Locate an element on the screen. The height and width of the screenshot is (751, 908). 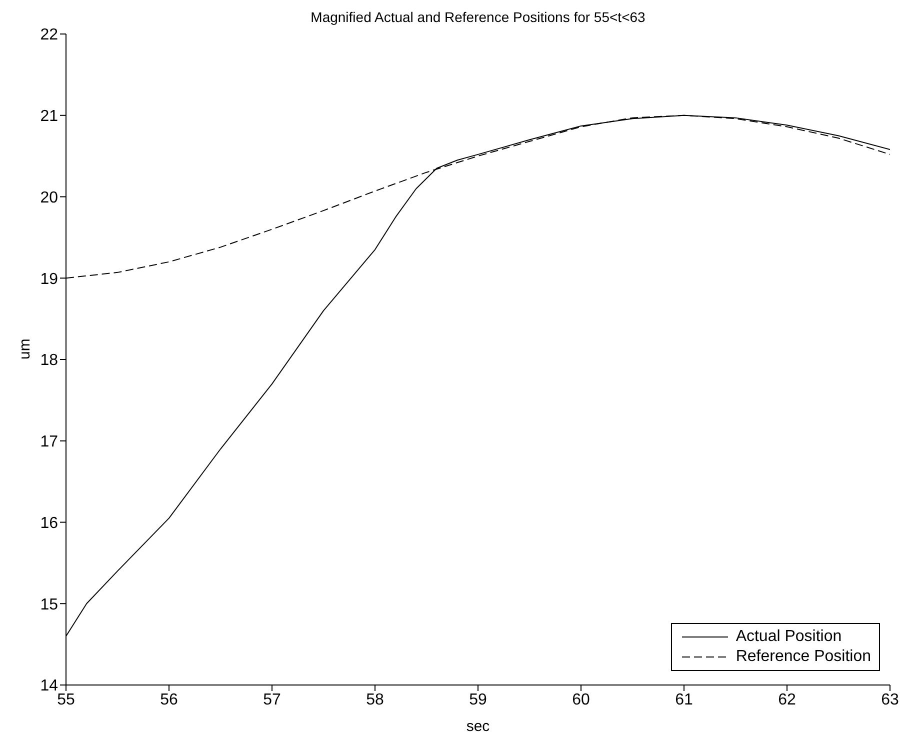
y-tick-label: 18 is located at coordinates (49, 361).